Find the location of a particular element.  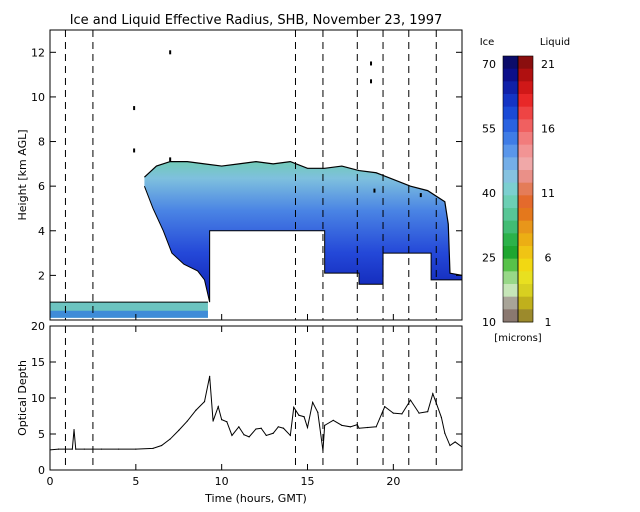

y-tick-label: 12 is located at coordinates (38, 52).